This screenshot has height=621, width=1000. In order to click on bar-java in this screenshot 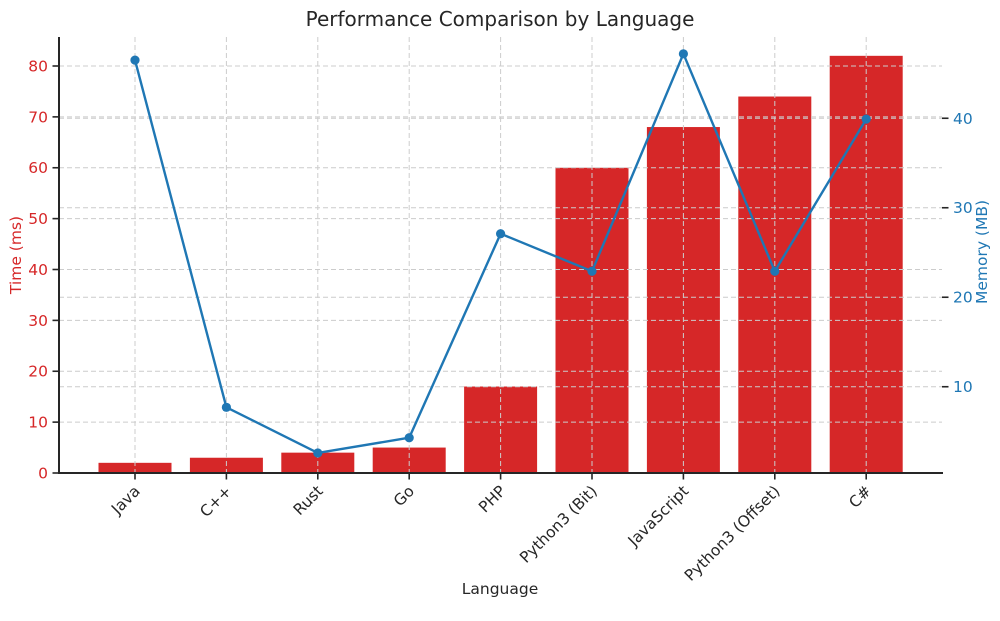, I will do `click(135, 467)`.